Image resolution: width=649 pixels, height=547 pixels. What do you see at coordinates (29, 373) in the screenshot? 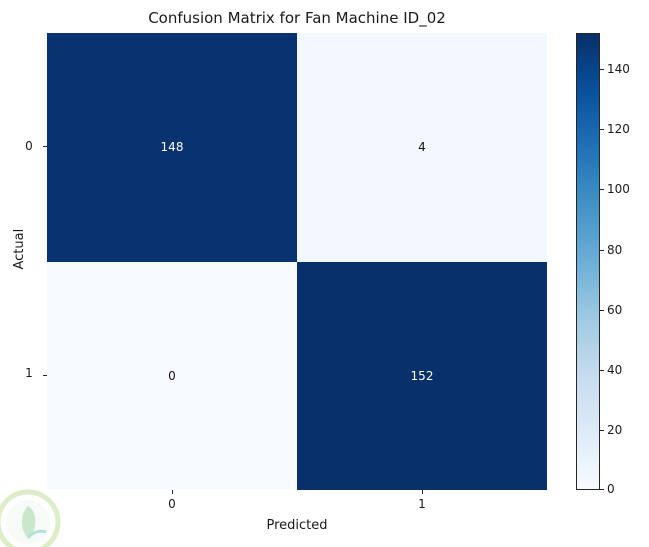
I see `y-tick-label-1: 1` at bounding box center [29, 373].